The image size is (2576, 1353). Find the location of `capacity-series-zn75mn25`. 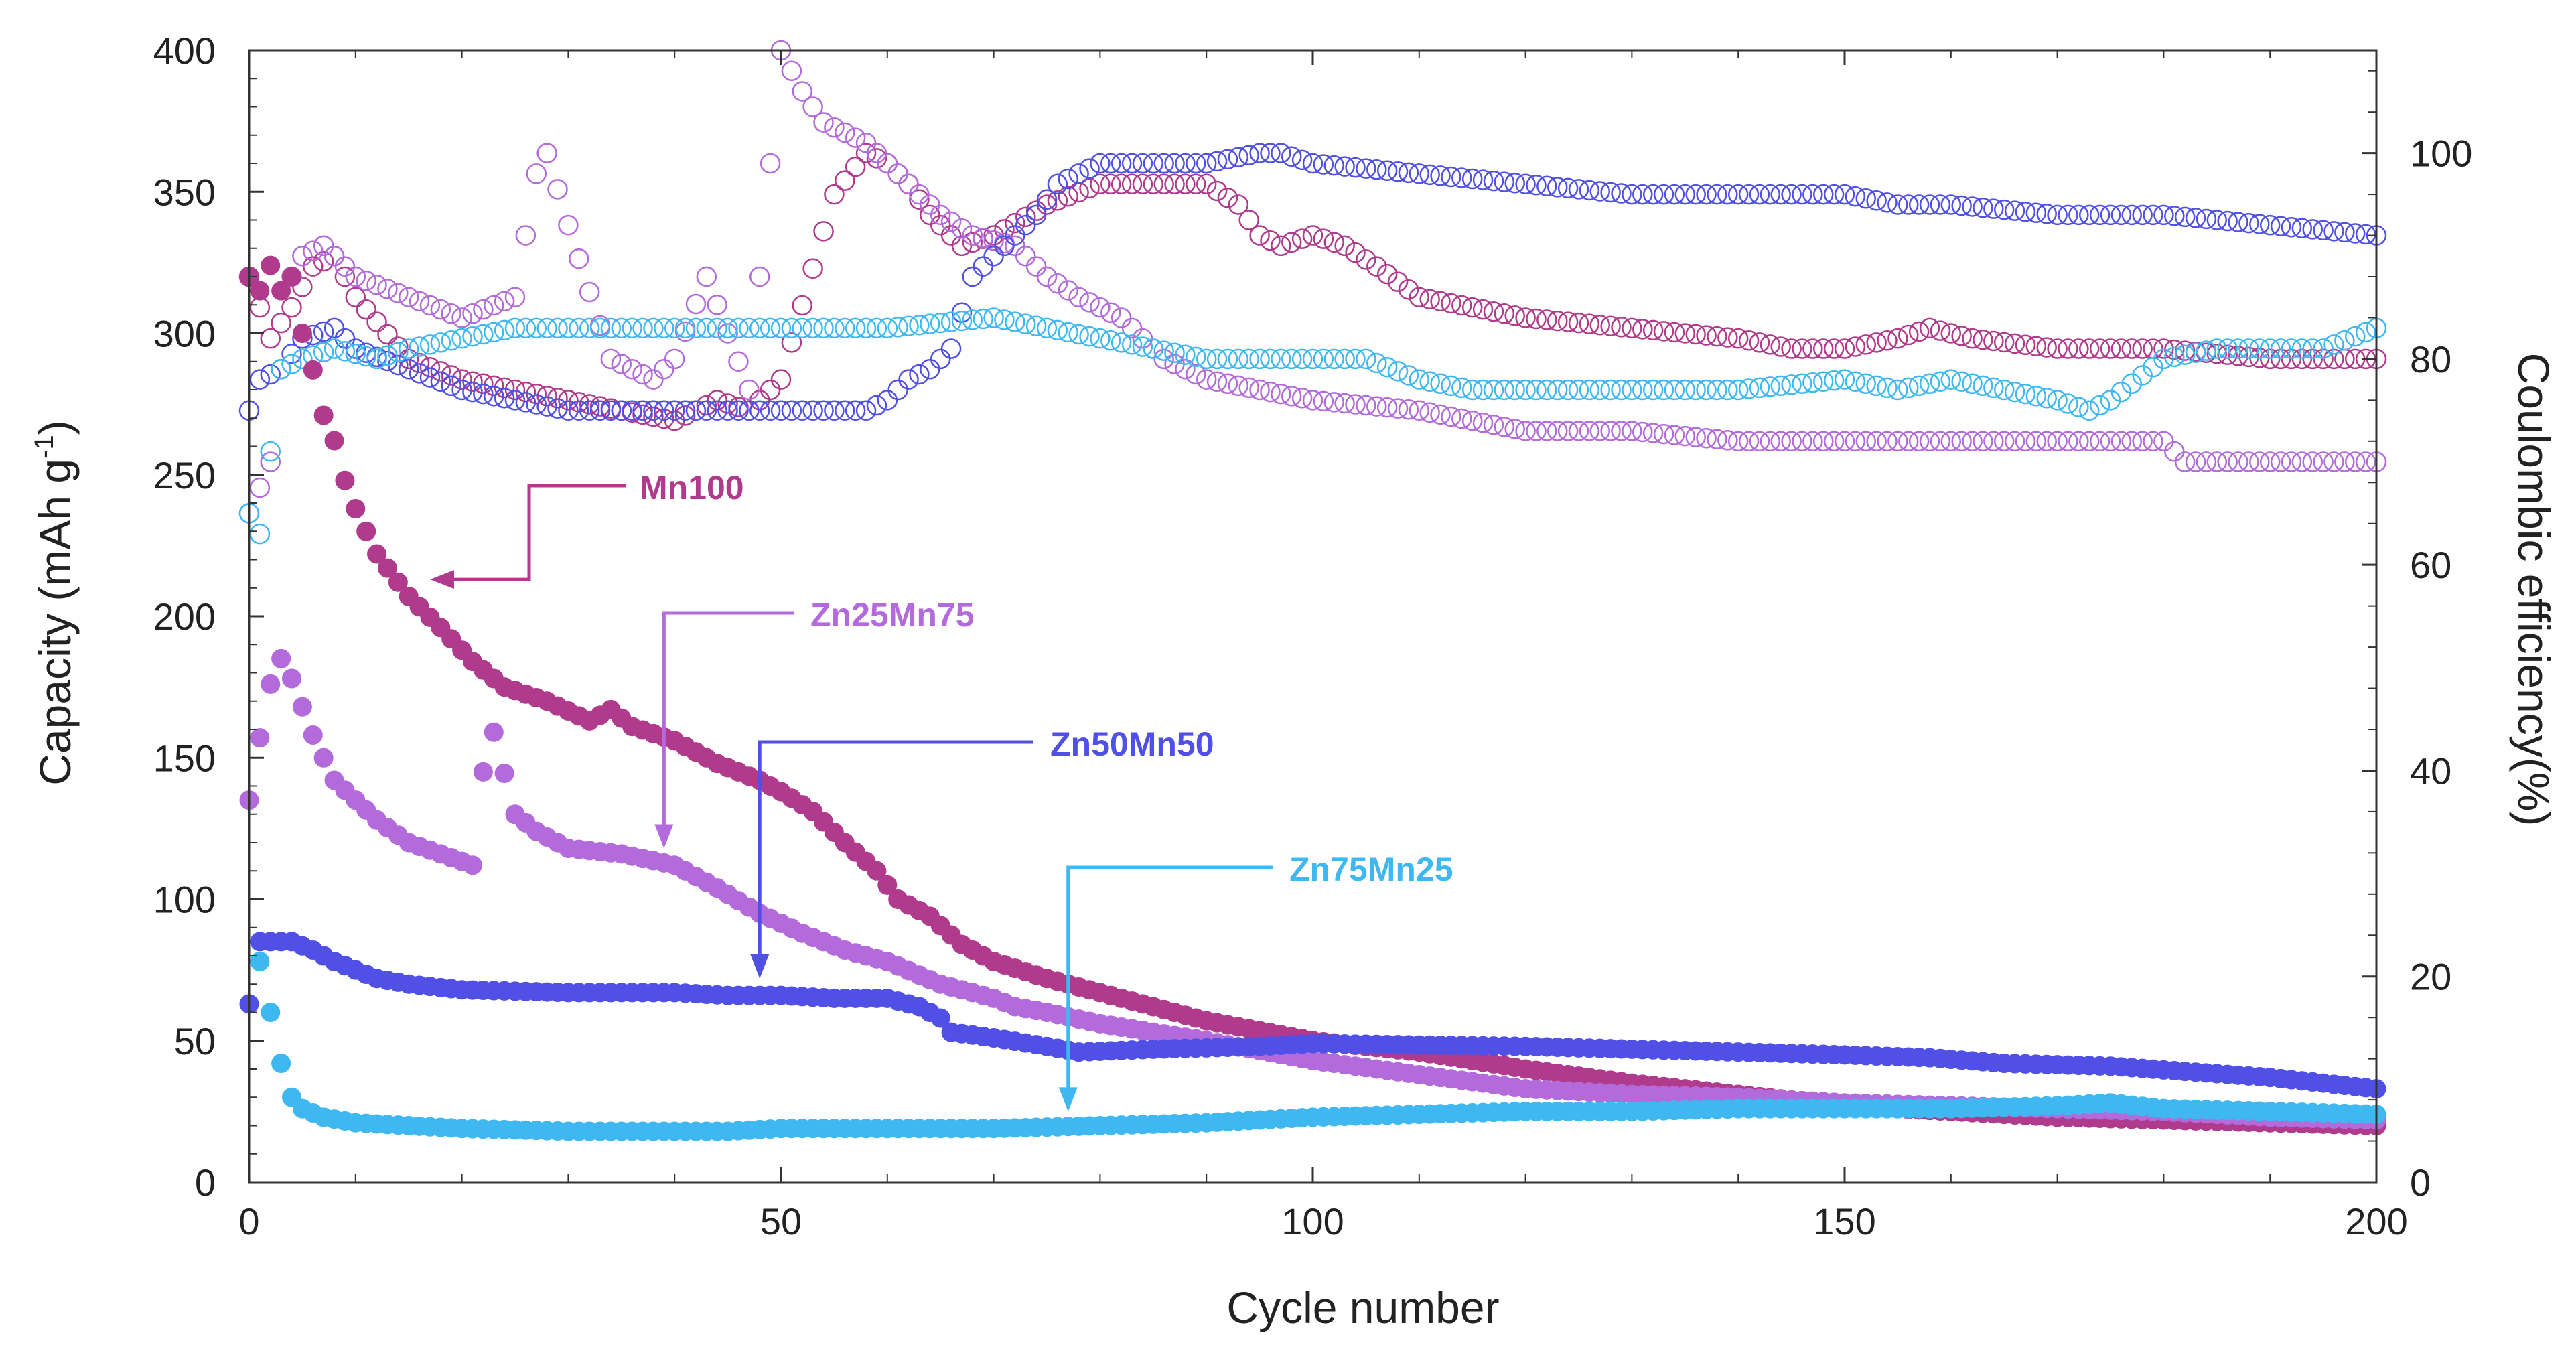

capacity-series-zn75mn25 is located at coordinates (1318, 1046).